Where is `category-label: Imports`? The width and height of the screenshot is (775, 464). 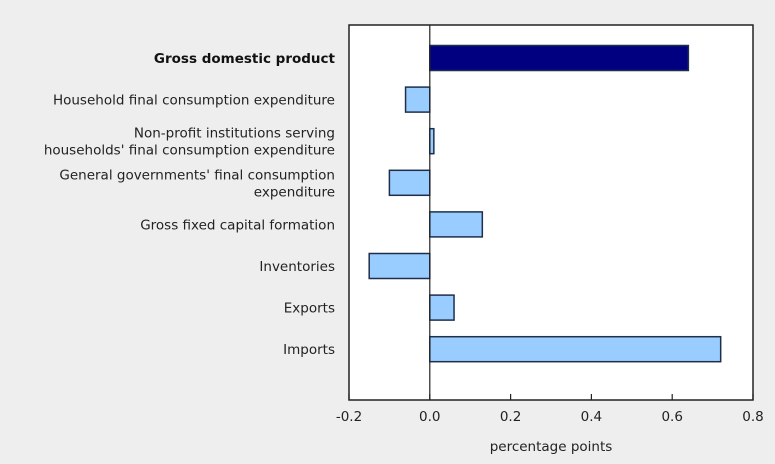
category-label: Imports is located at coordinates (309, 350).